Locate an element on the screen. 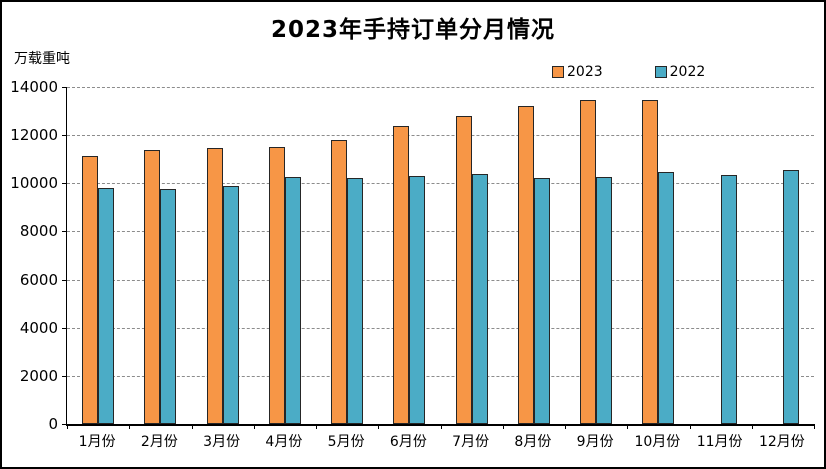  bar-2023-2月份 is located at coordinates (152, 286).